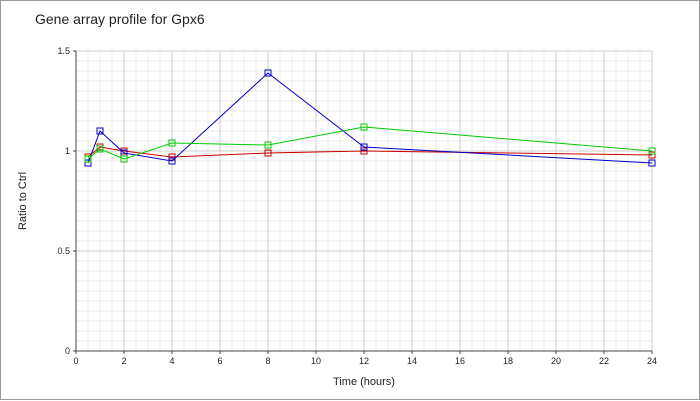 Image resolution: width=700 pixels, height=401 pixels. What do you see at coordinates (460, 361) in the screenshot?
I see `x-tick-label: 16` at bounding box center [460, 361].